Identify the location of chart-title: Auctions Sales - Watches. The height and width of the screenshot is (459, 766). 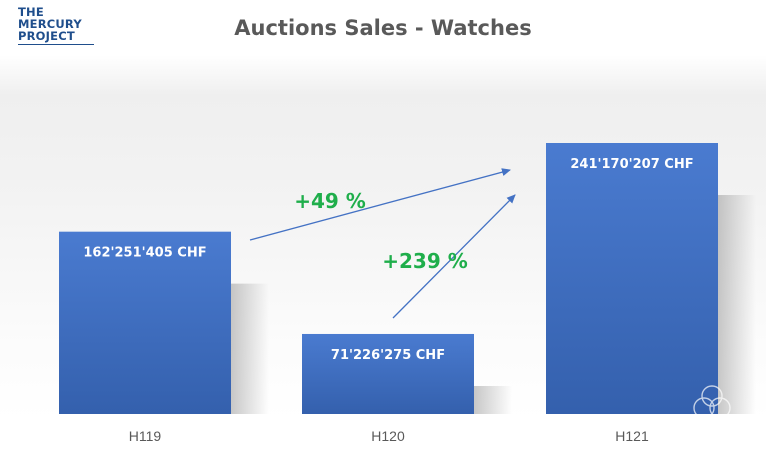
(383, 28).